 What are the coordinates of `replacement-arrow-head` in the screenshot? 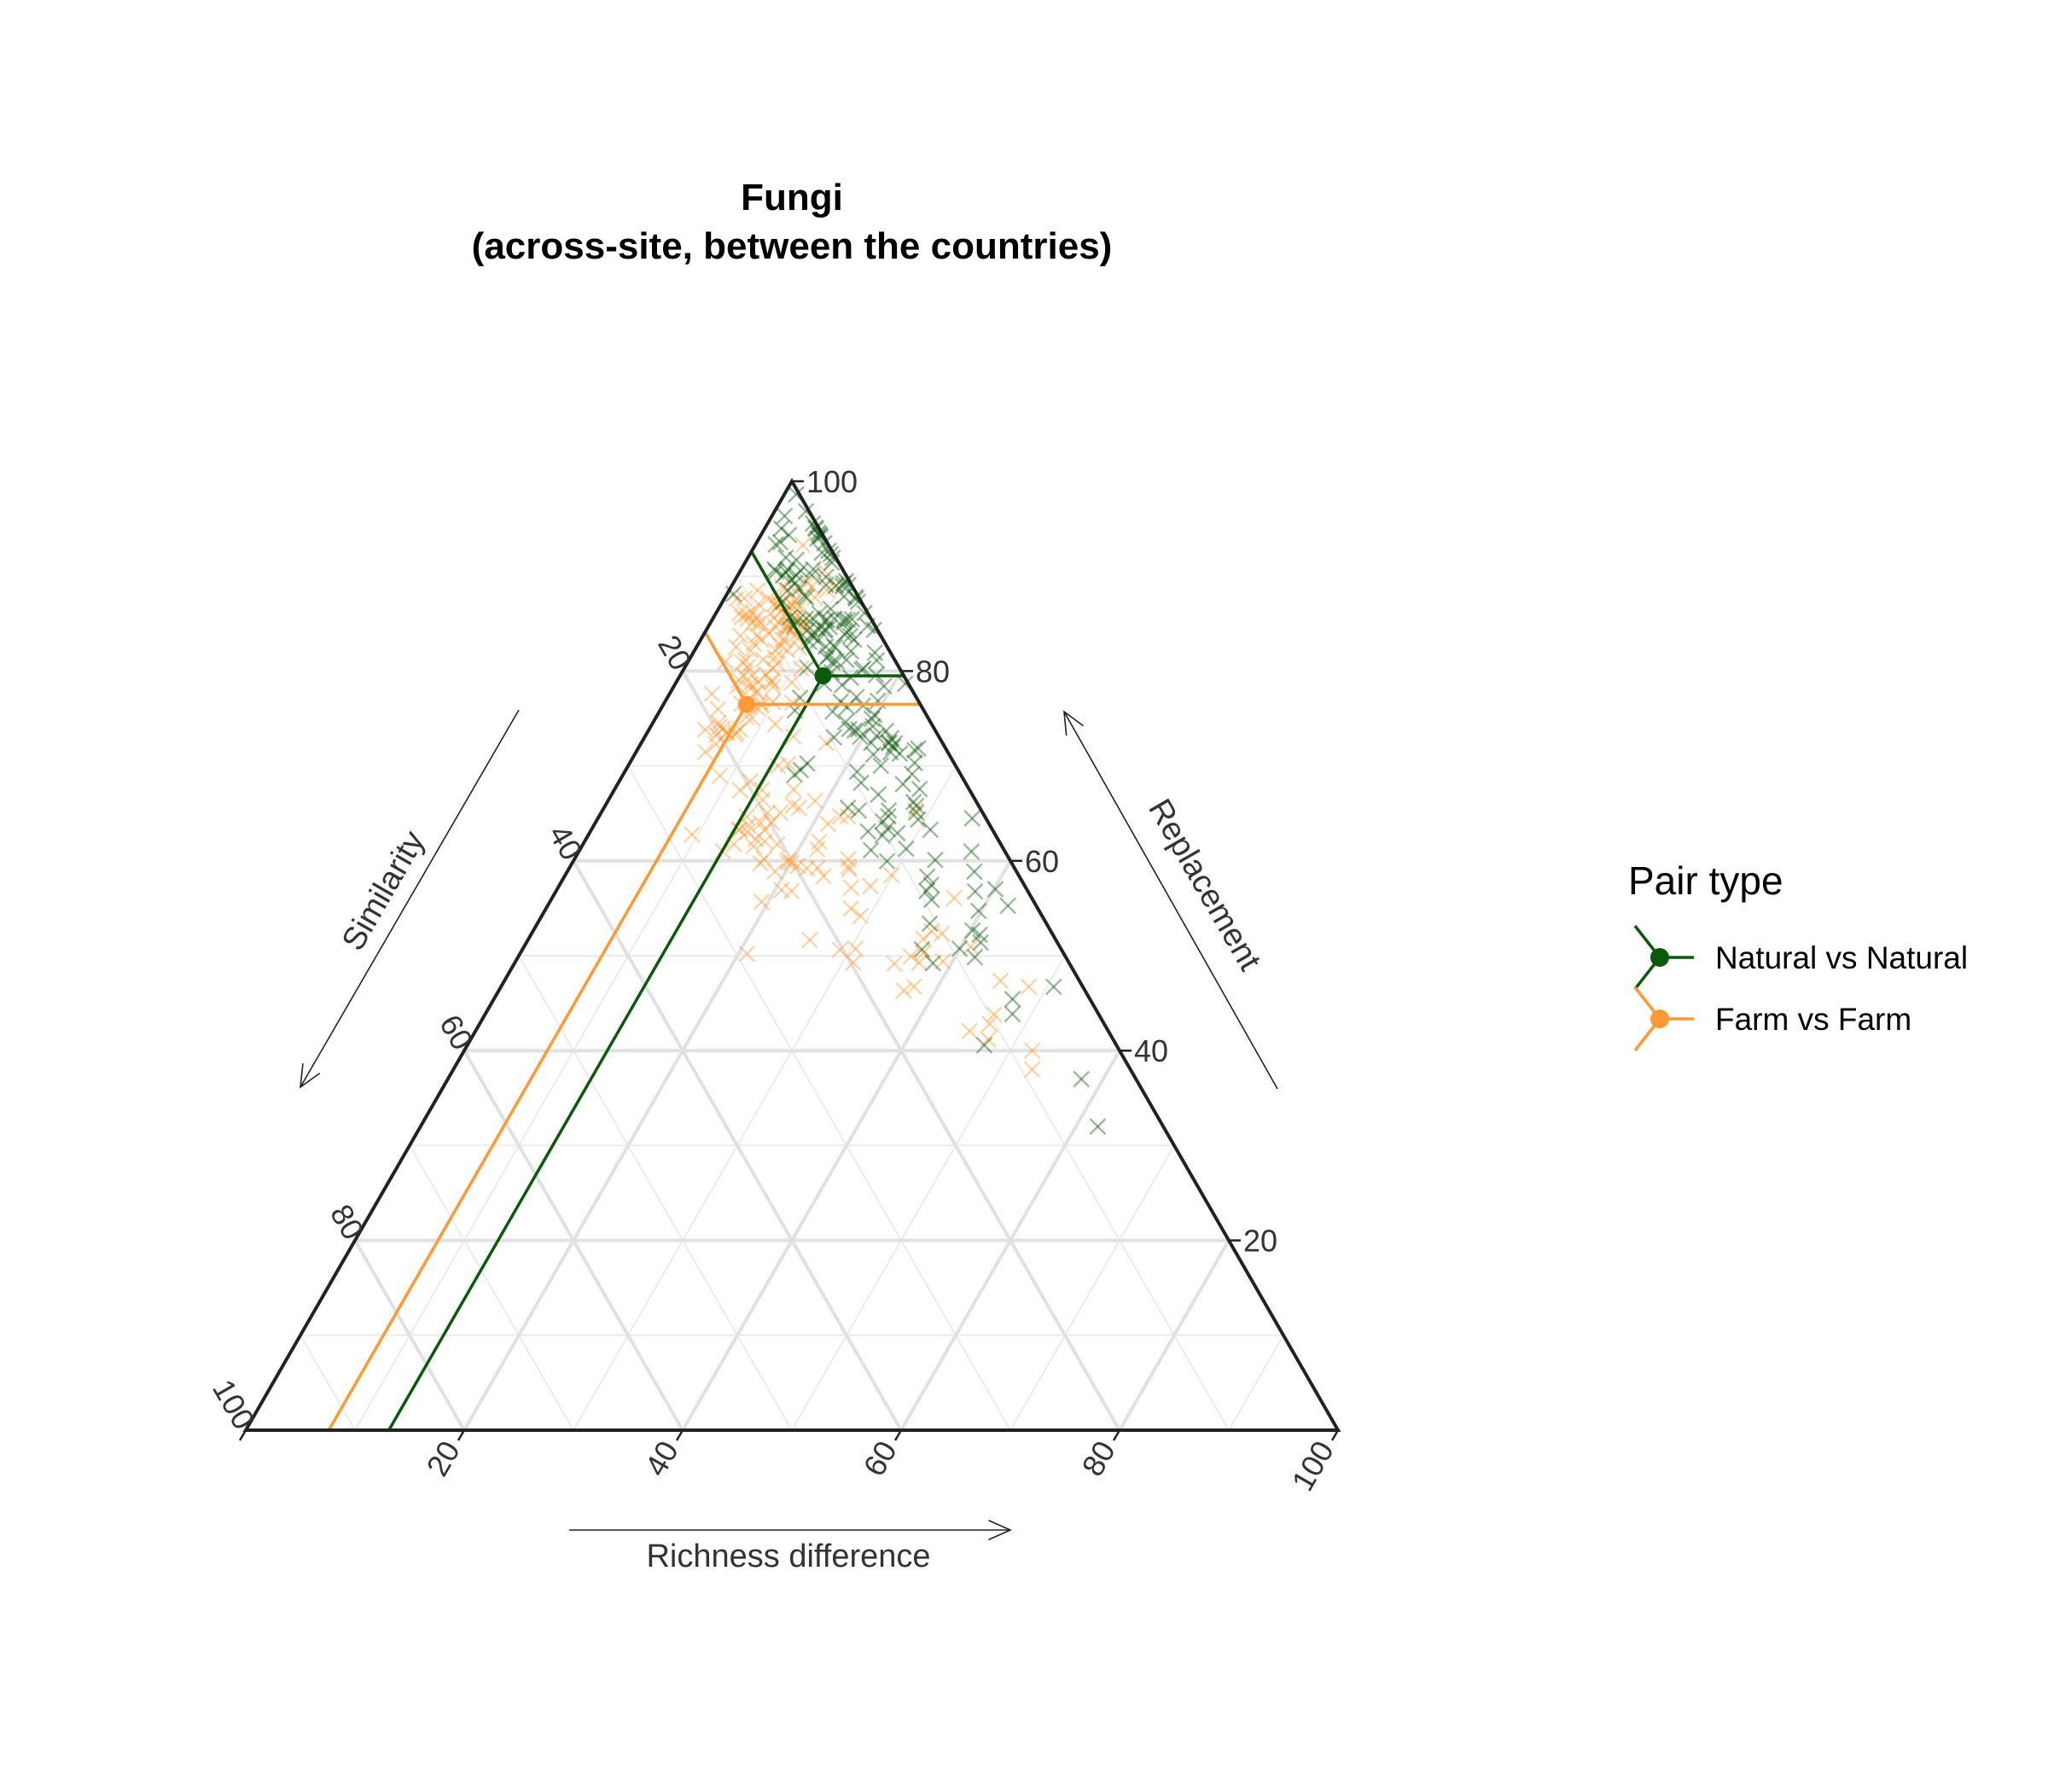 It's located at (1073, 723).